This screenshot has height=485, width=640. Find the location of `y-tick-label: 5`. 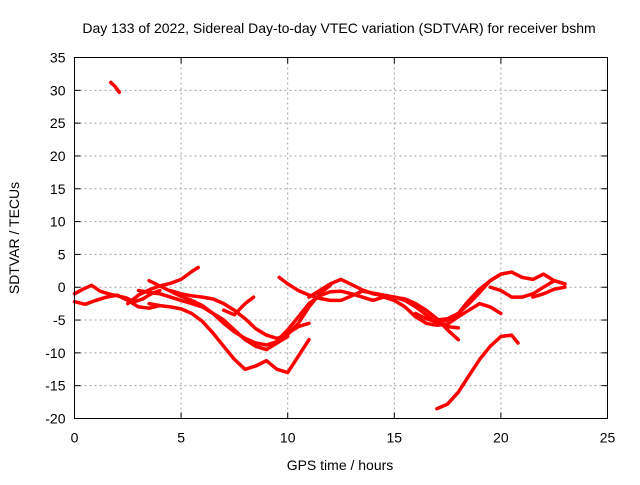

y-tick-label: 5 is located at coordinates (62, 254).